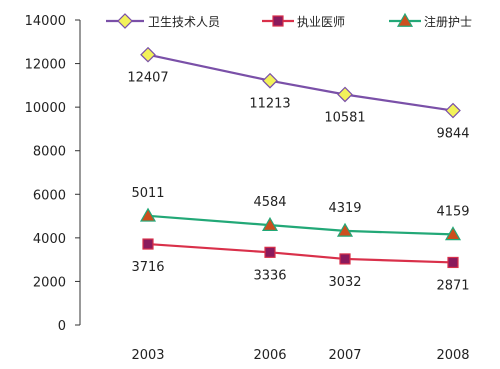  Describe the element at coordinates (269, 275) in the screenshot. I see `series-2-data-label: 3336` at that location.